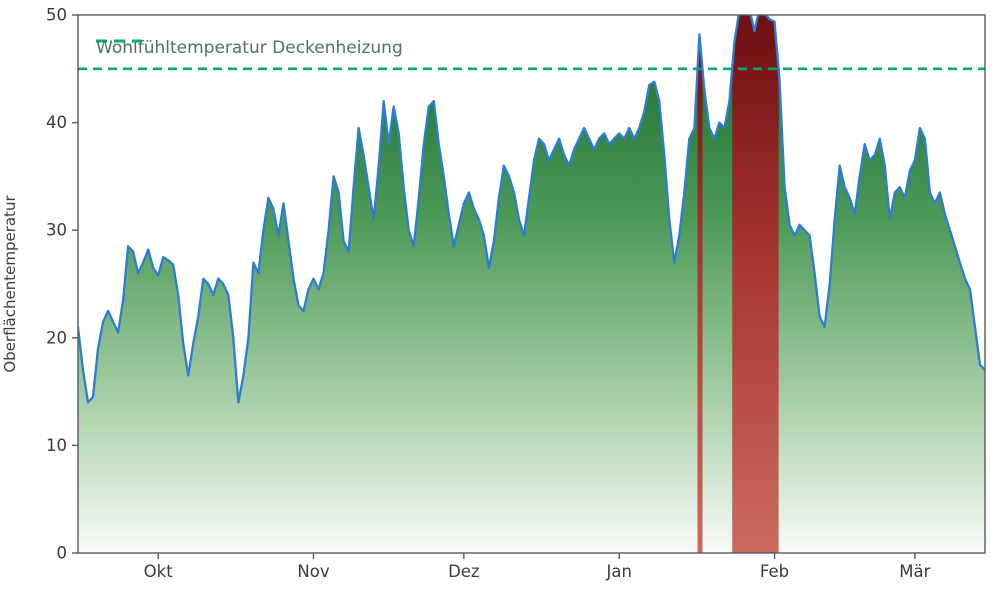 This screenshot has width=1000, height=600. I want to click on legend-label: Wohlfühltemperatur Deckenheizung, so click(249, 48).